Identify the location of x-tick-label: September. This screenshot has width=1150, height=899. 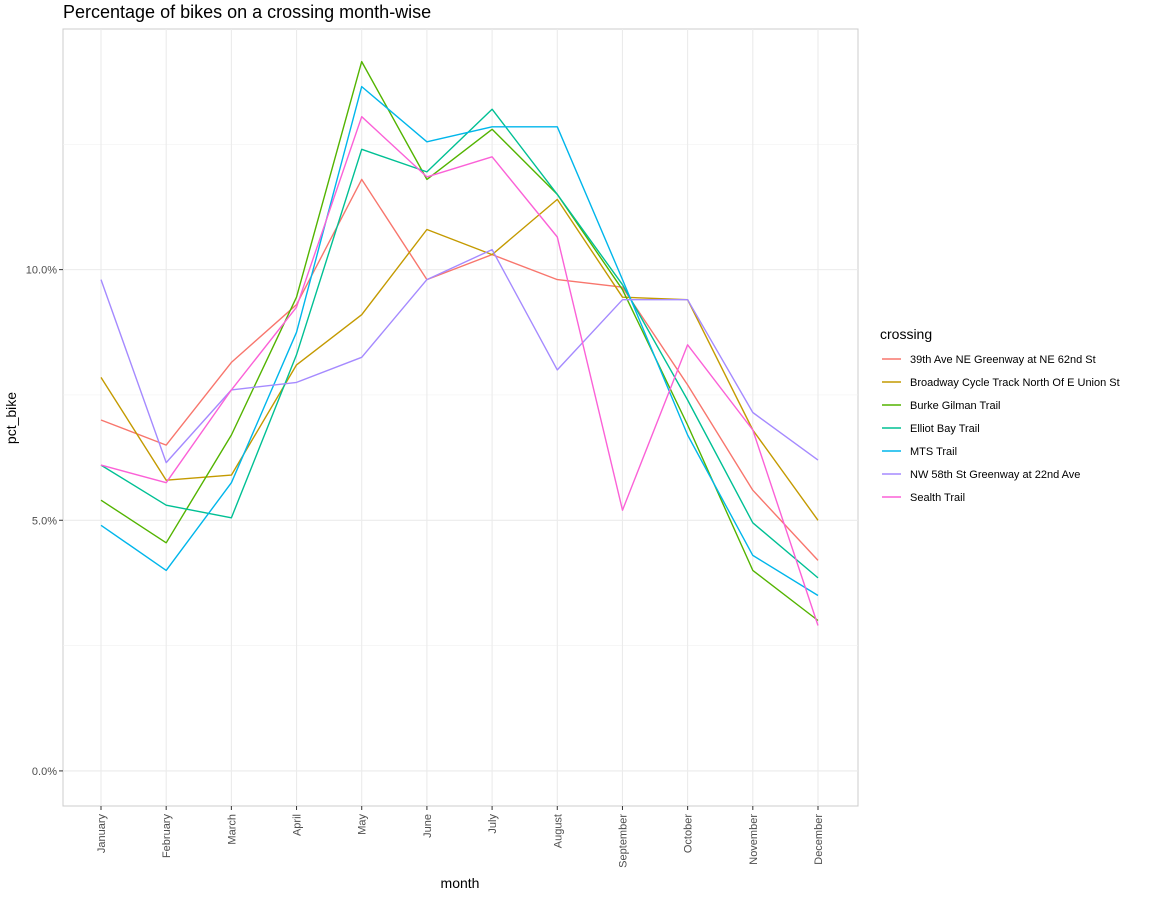
(623, 841).